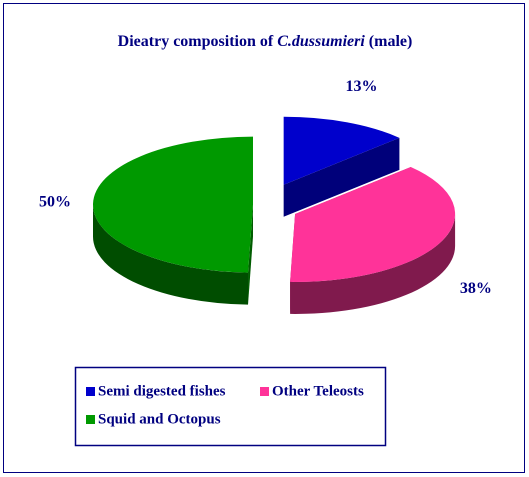 Image resolution: width=529 pixels, height=477 pixels. I want to click on title-part: Dieatry composition of, so click(198, 41).